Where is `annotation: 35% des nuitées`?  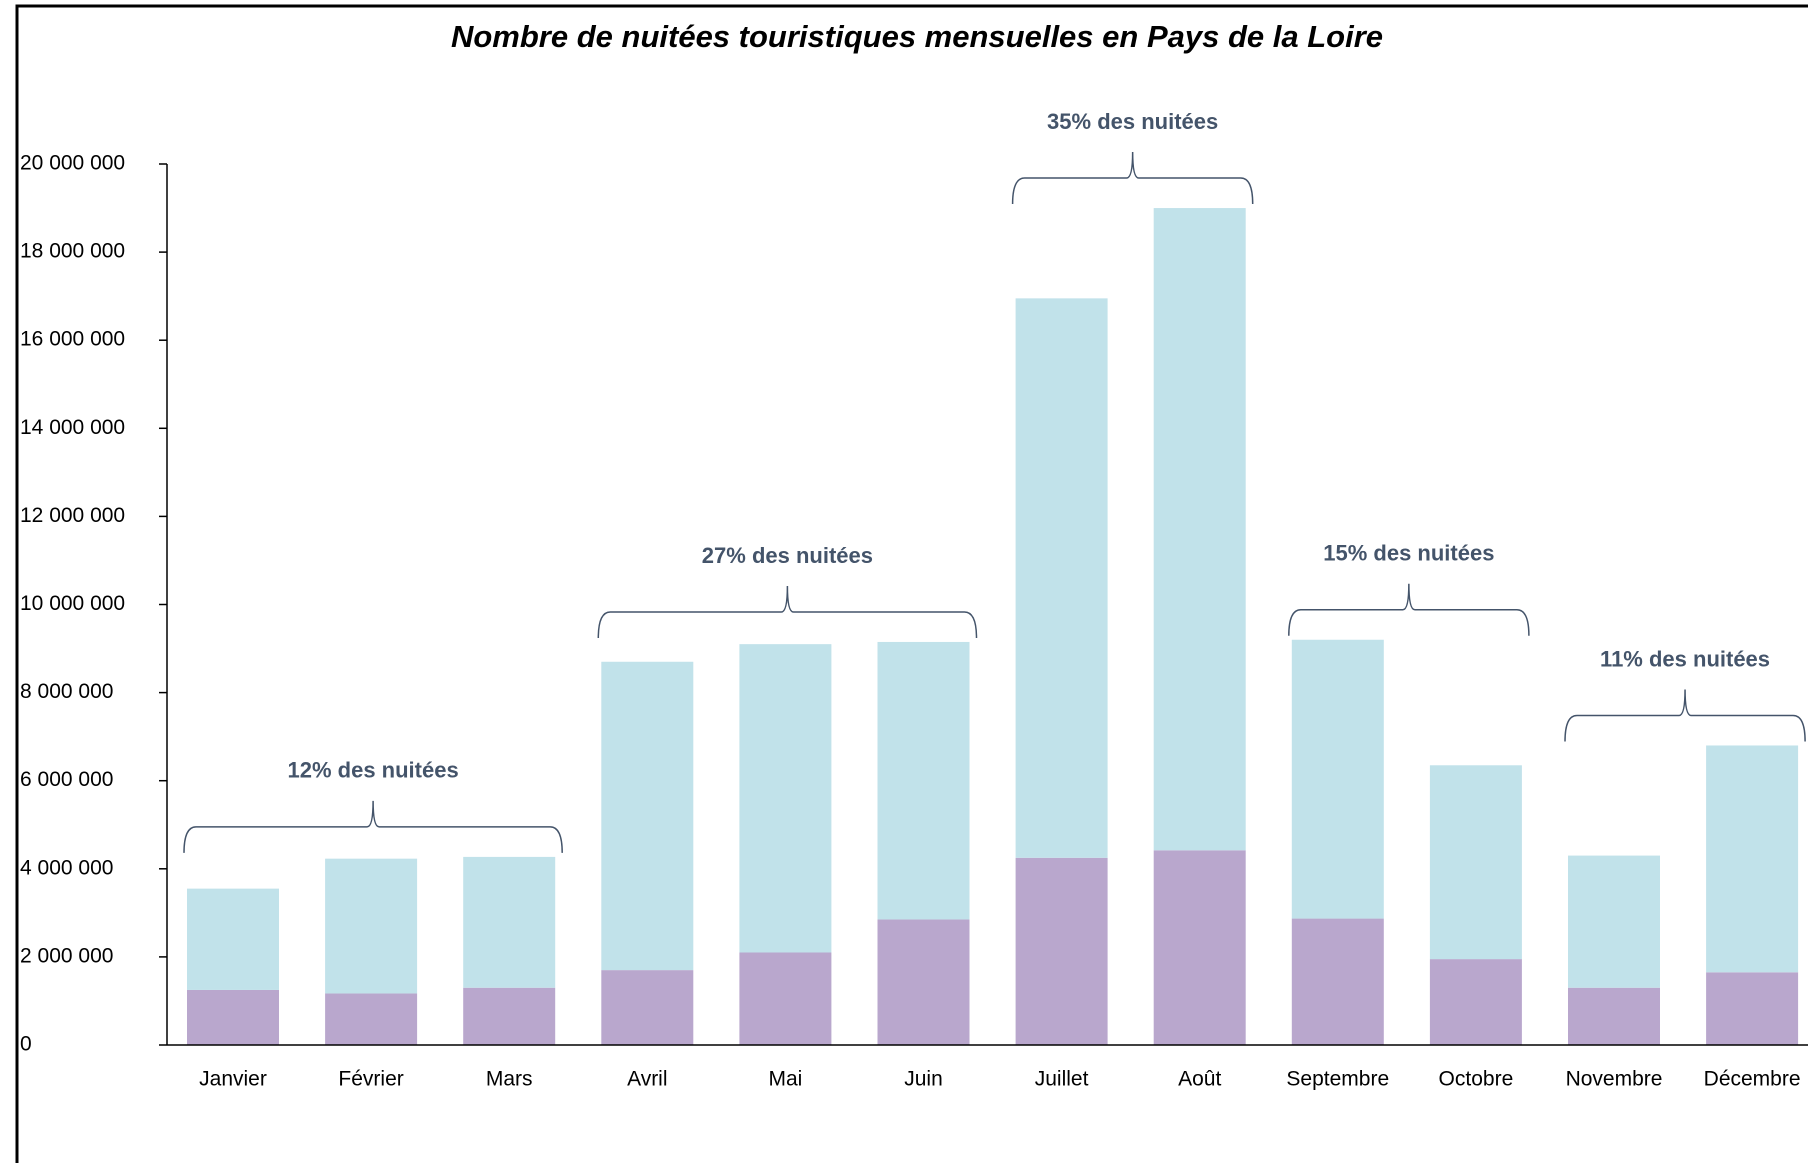 annotation: 35% des nuitées is located at coordinates (1132, 121).